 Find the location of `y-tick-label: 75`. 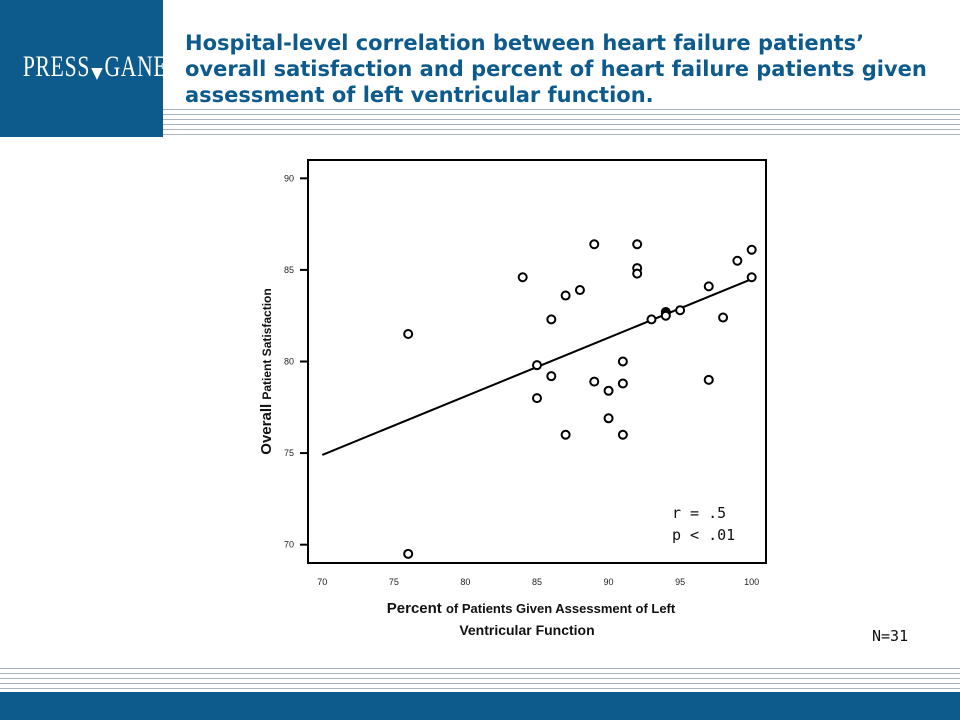

y-tick-label: 75 is located at coordinates (289, 453).